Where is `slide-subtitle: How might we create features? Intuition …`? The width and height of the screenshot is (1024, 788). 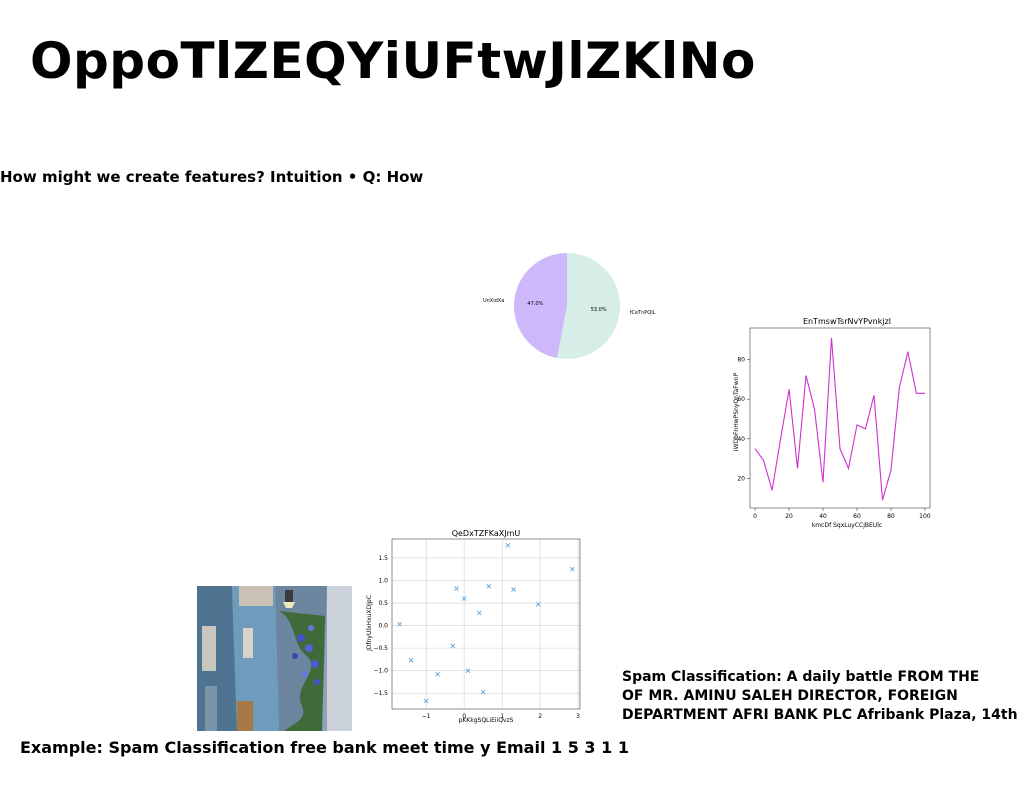
slide-subtitle: How might we create features? Intuition … is located at coordinates (212, 177).